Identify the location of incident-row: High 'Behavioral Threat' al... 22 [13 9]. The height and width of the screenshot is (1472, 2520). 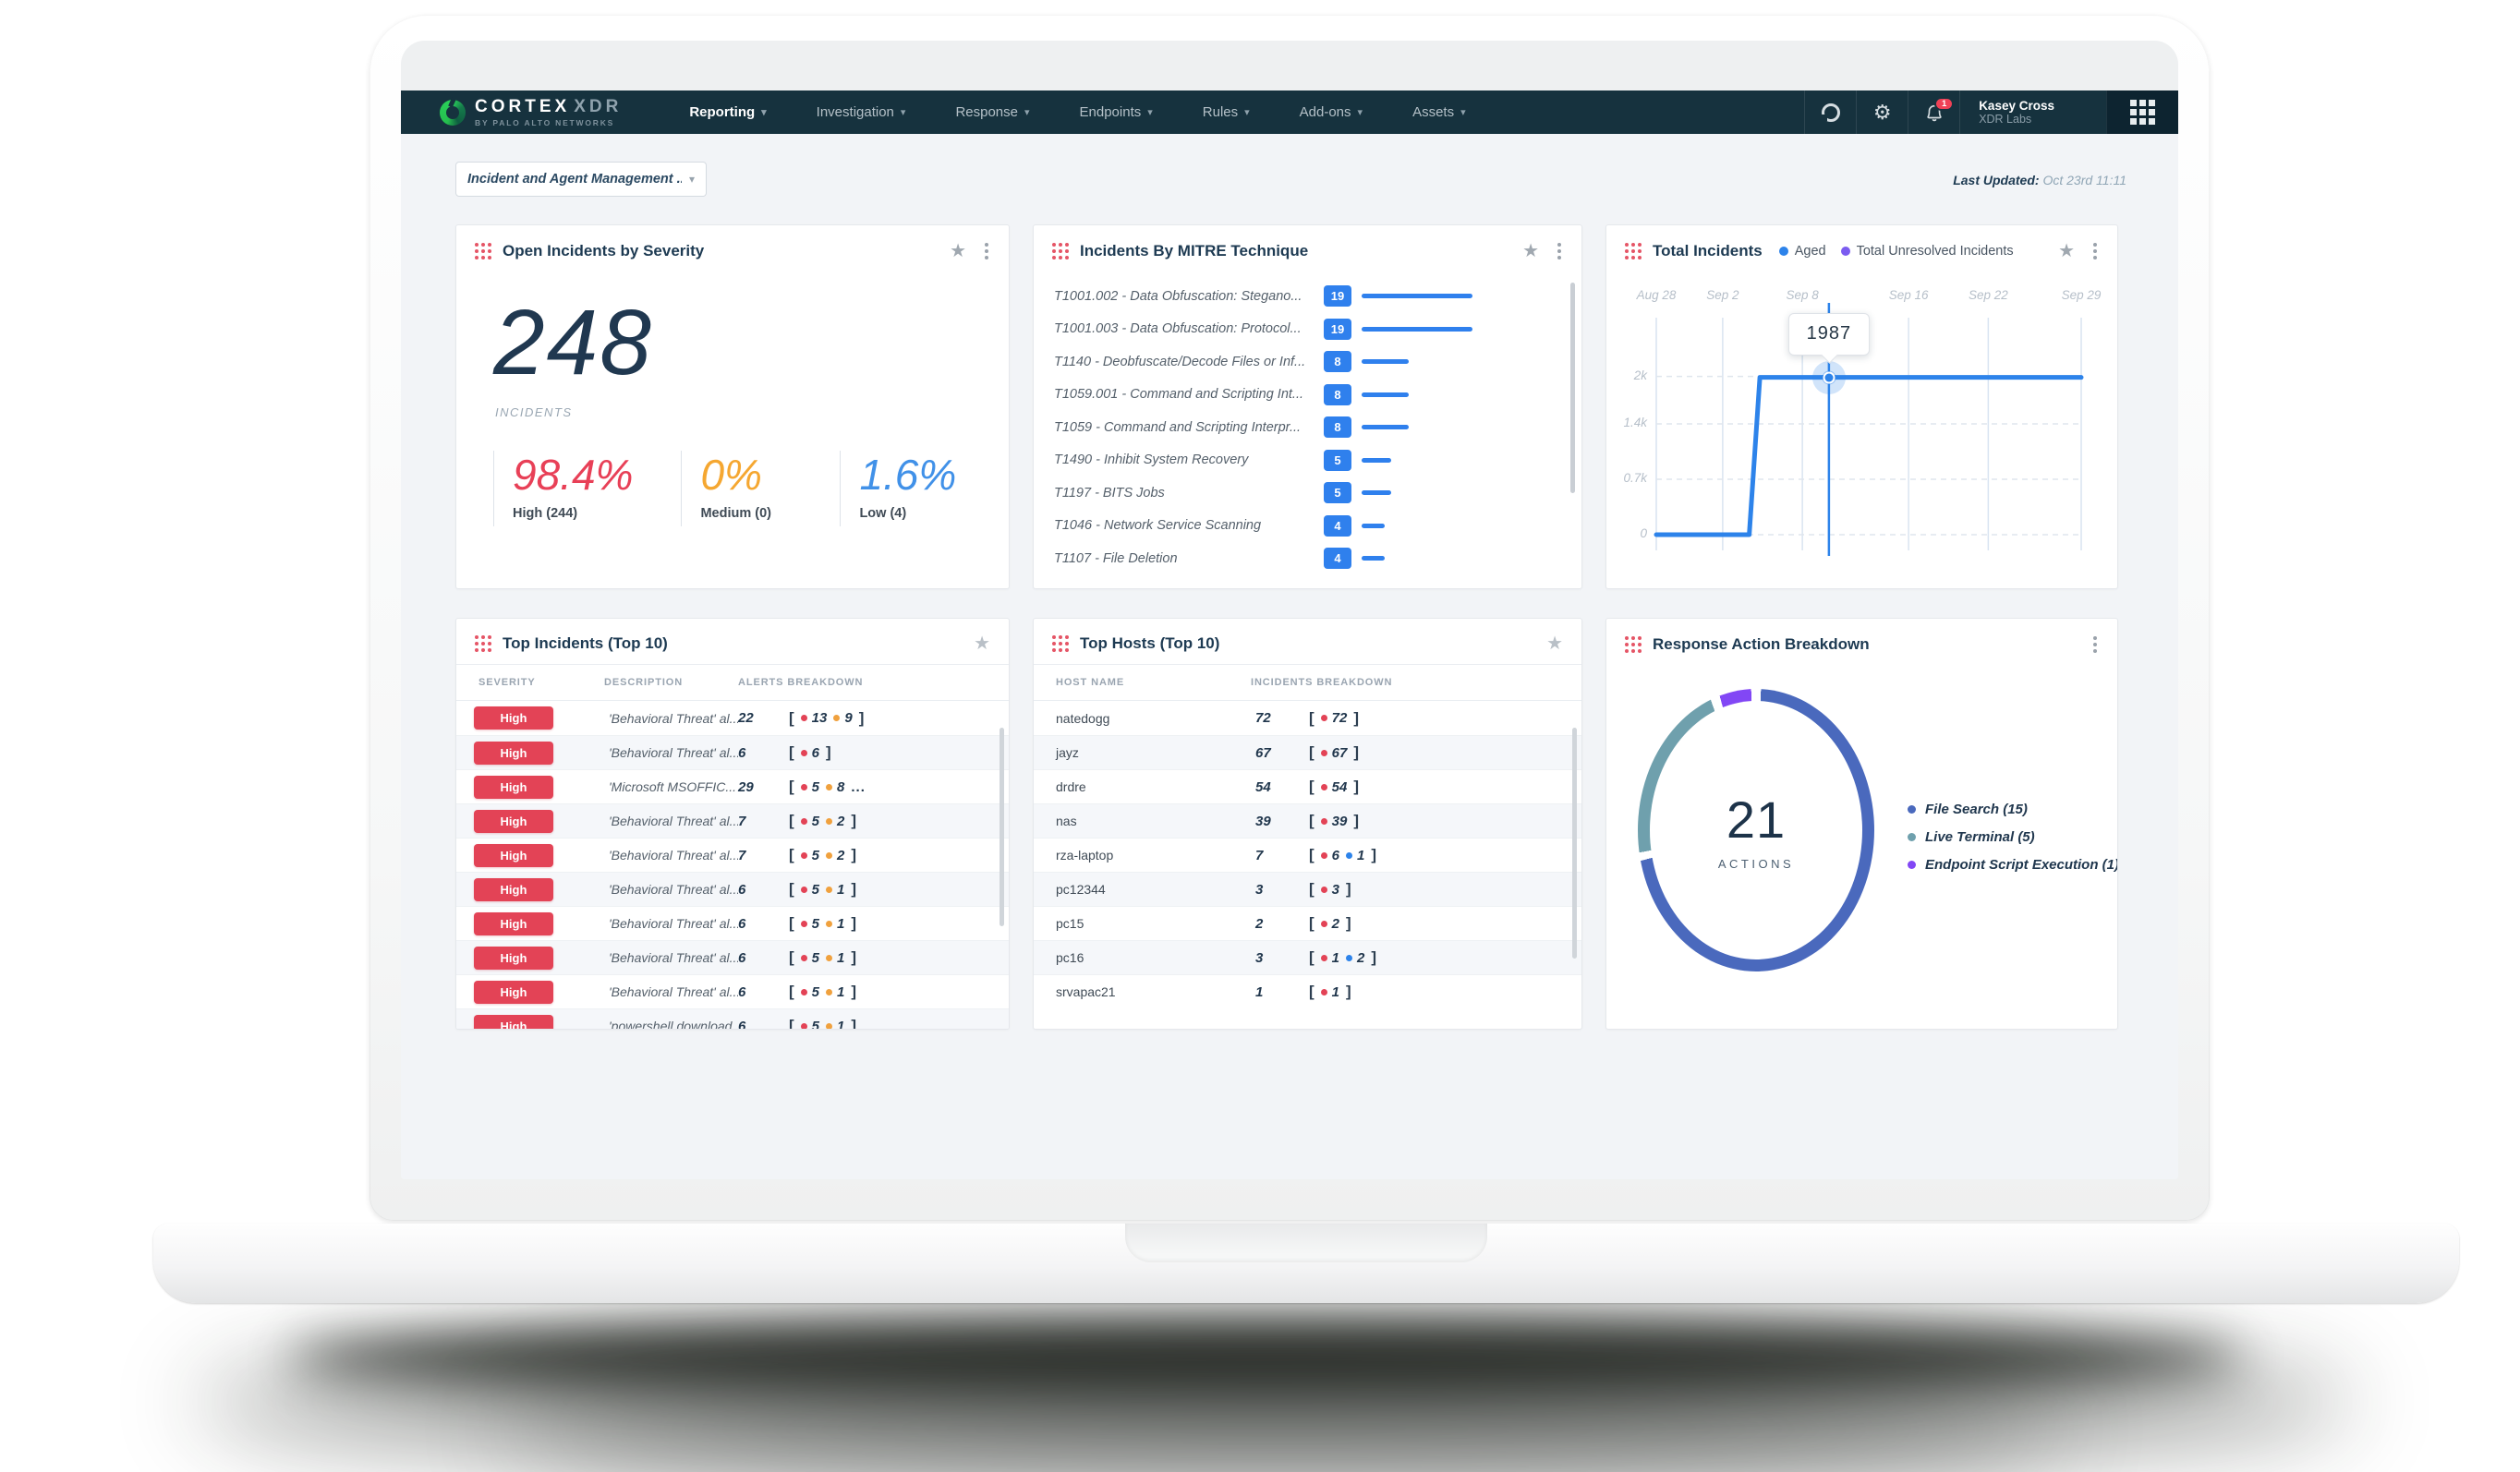
(732, 718).